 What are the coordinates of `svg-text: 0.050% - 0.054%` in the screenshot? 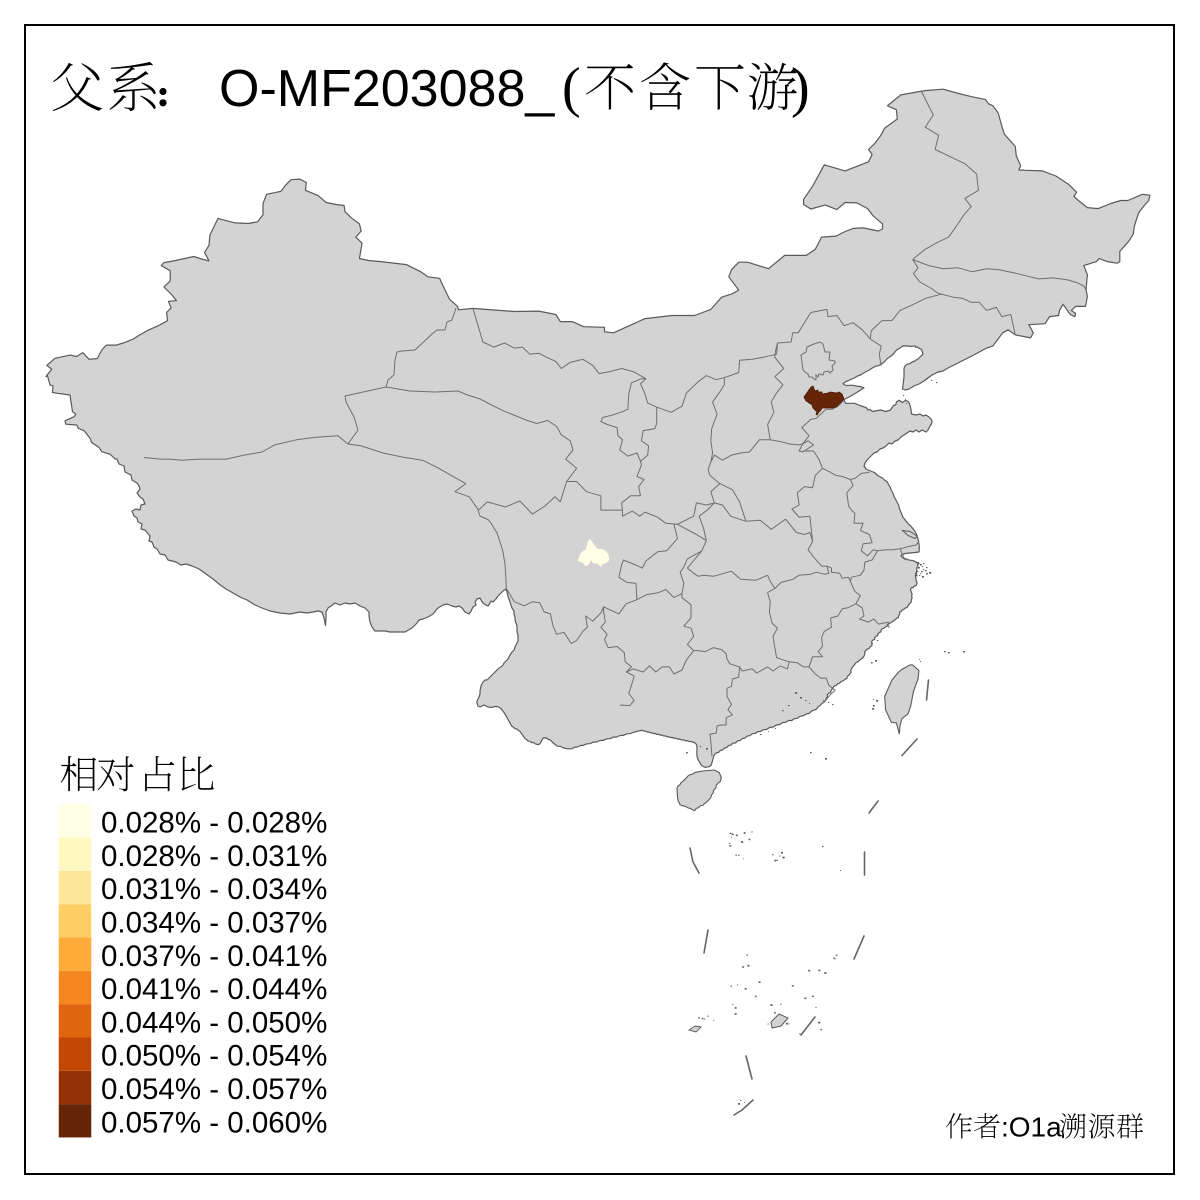 It's located at (214, 1056).